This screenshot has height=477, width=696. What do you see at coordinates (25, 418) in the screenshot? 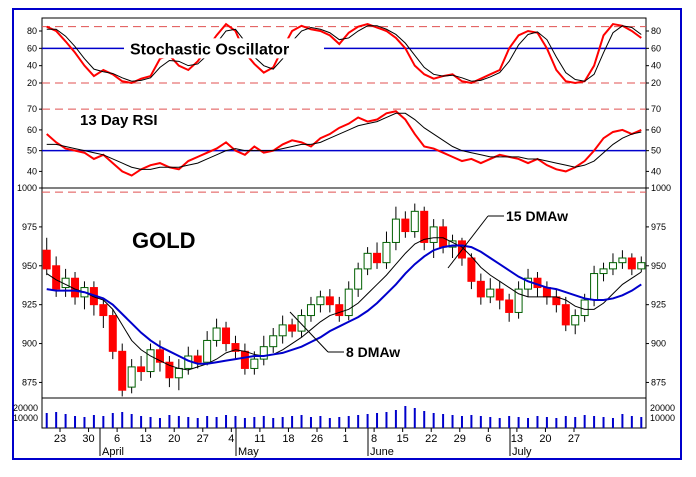
I see `volume-tick-label-left: 10000` at bounding box center [25, 418].